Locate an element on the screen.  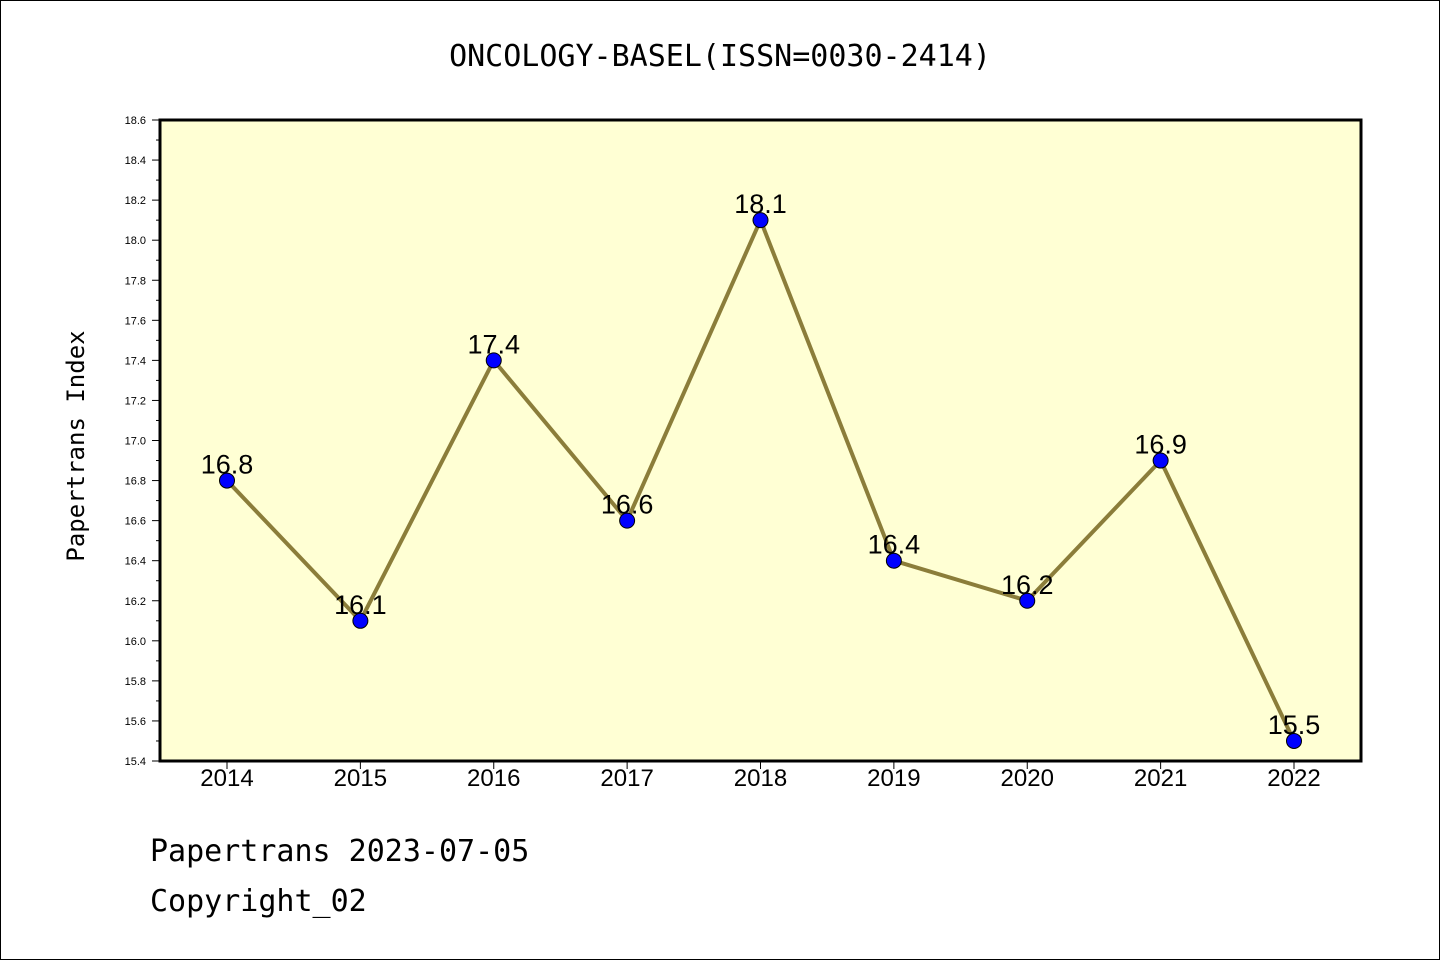
data-label: 16.4 is located at coordinates (894, 545).